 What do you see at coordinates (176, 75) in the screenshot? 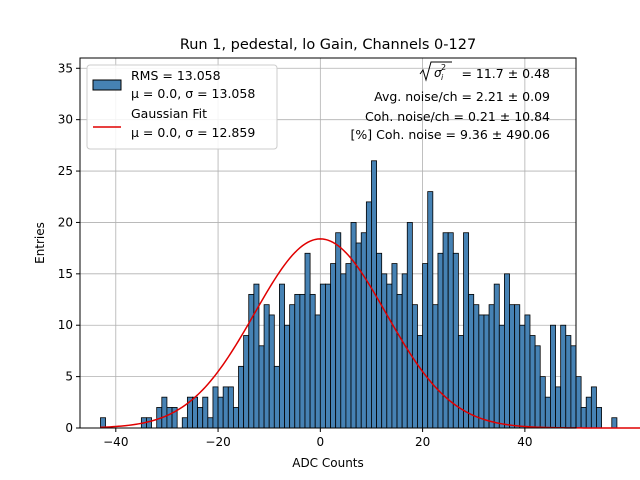
I see `legend-entry-rms: RMS = 13.058` at bounding box center [176, 75].